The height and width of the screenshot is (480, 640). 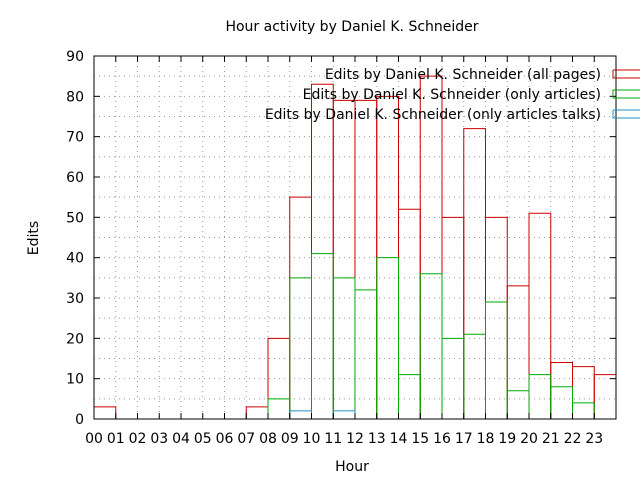 I want to click on x-tick-label: 17, so click(x=464, y=439).